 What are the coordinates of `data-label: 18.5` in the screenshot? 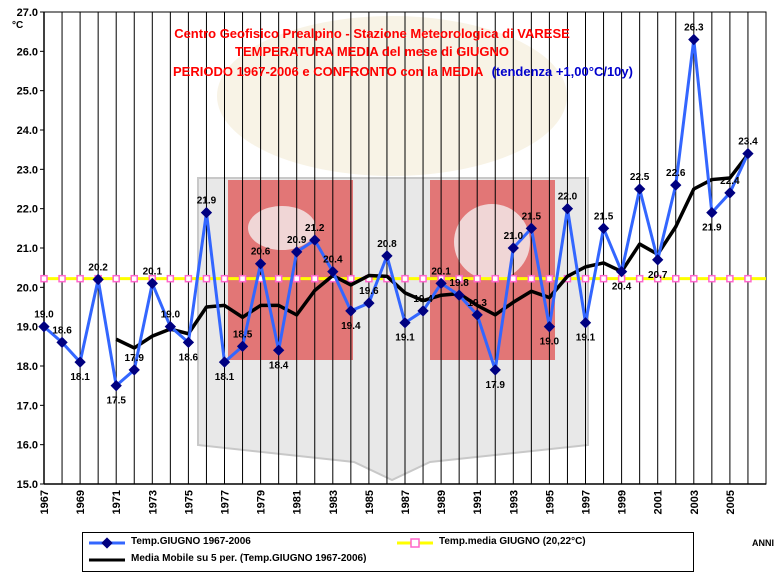 It's located at (243, 334).